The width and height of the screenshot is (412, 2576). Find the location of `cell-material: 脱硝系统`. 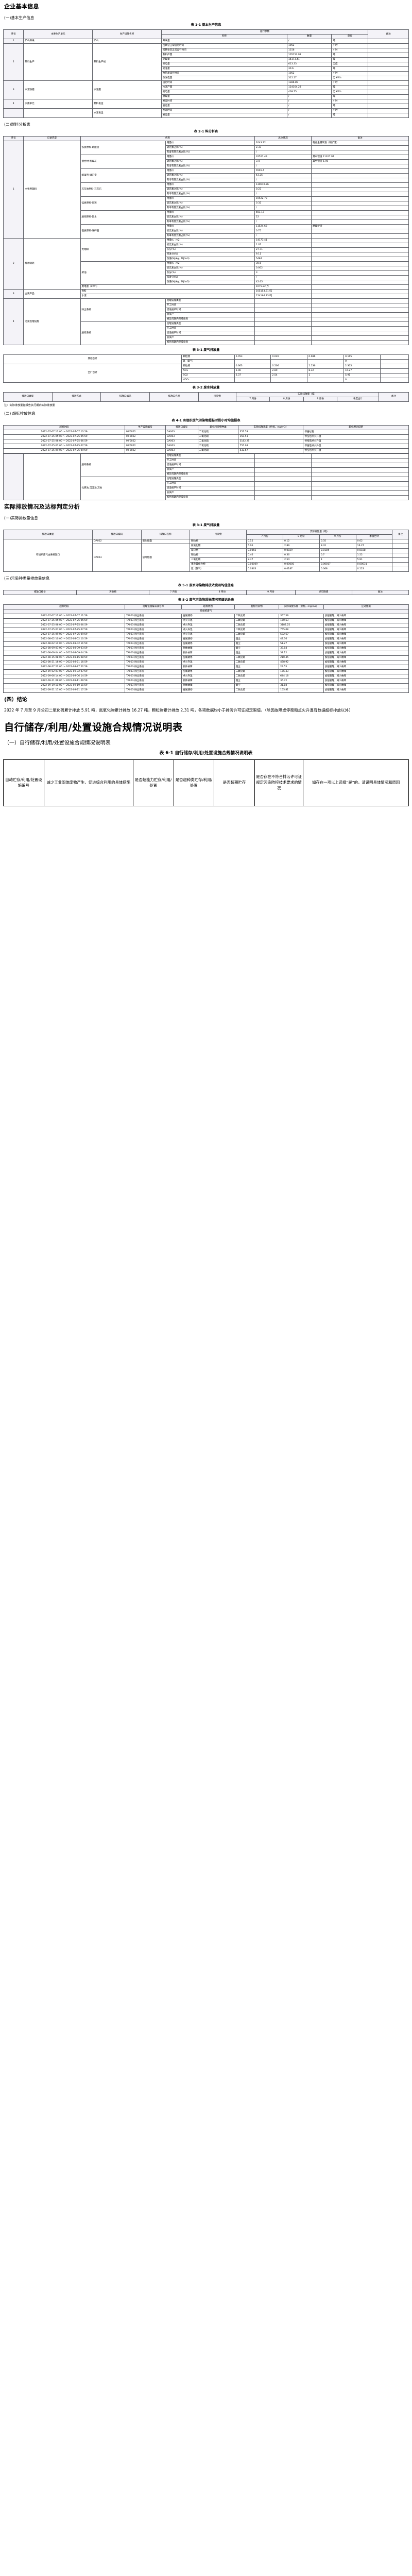

cell-material: 脱硝系统 is located at coordinates (123, 465).